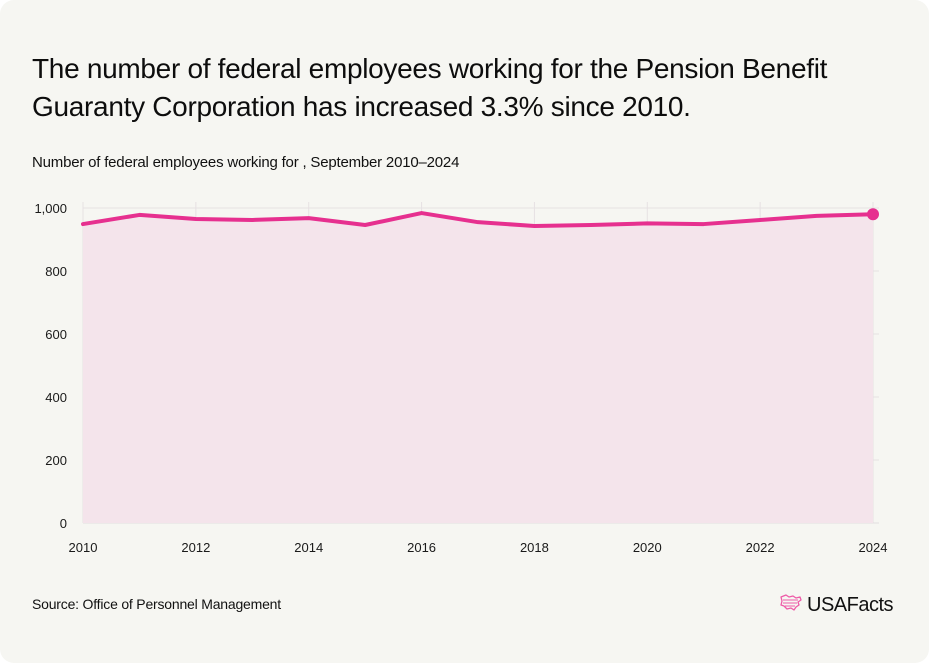  What do you see at coordinates (421, 547) in the screenshot?
I see `x-tick-label: 2016` at bounding box center [421, 547].